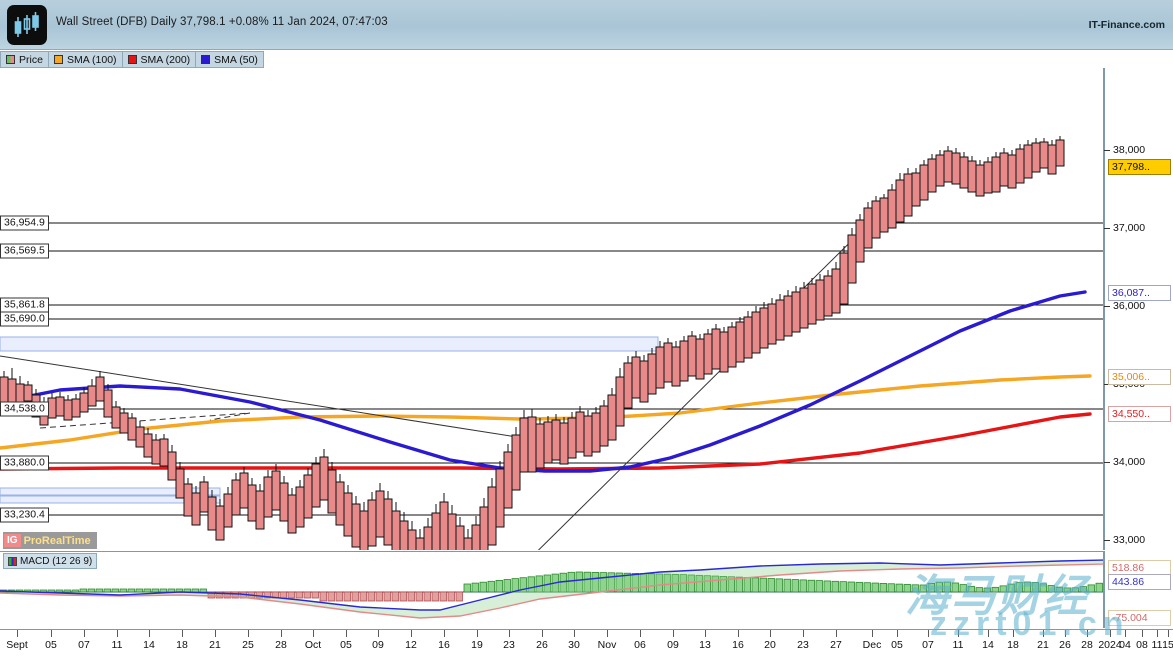 The image size is (1173, 660). Describe the element at coordinates (1142, 645) in the screenshot. I see `date-tick-label: 08` at that location.